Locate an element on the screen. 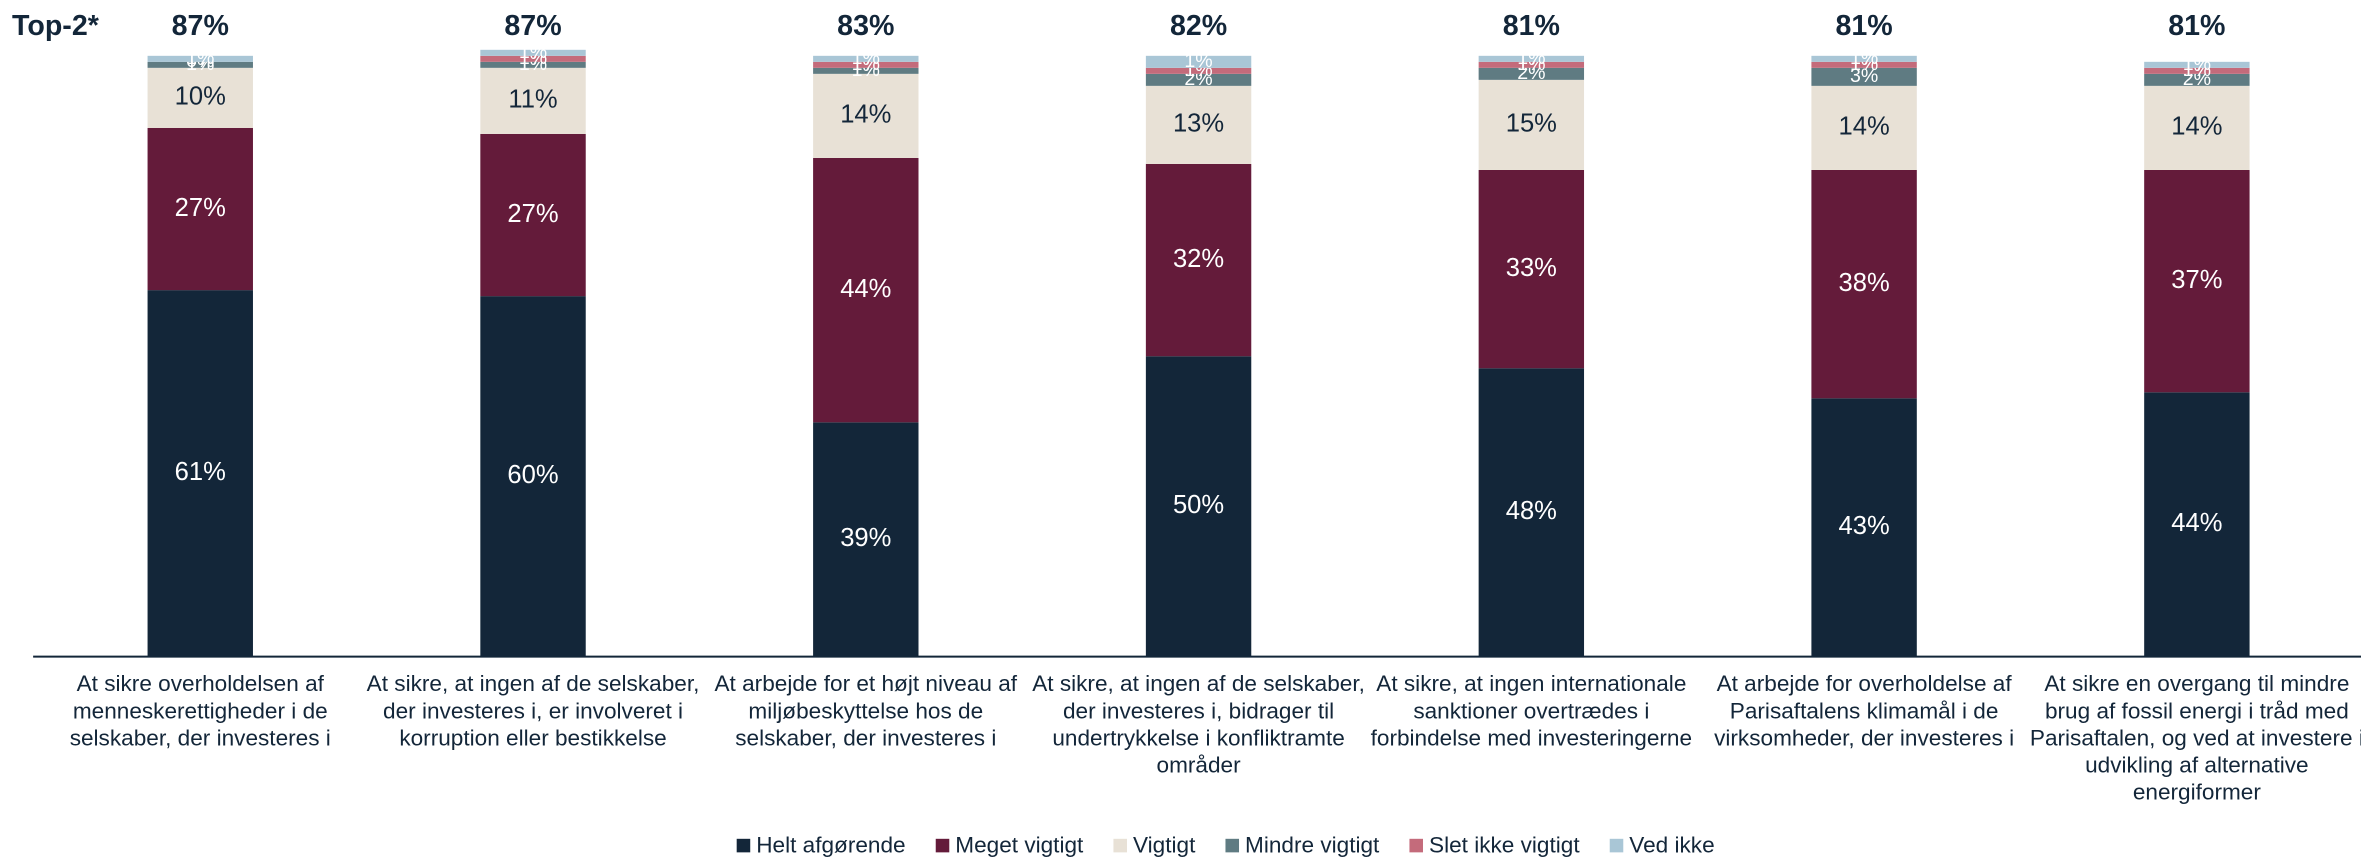 Image resolution: width=2361 pixels, height=865 pixels. legend-label: Meget vigtigt is located at coordinates (1019, 844).